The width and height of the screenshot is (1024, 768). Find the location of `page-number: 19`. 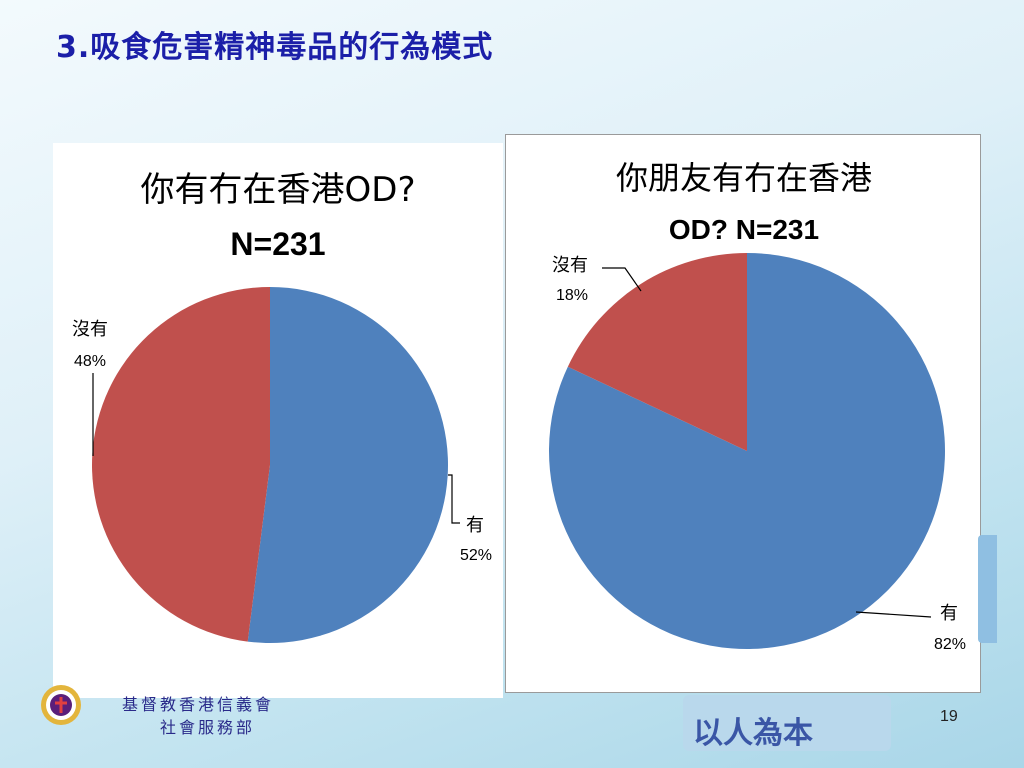

page-number: 19 is located at coordinates (949, 716).